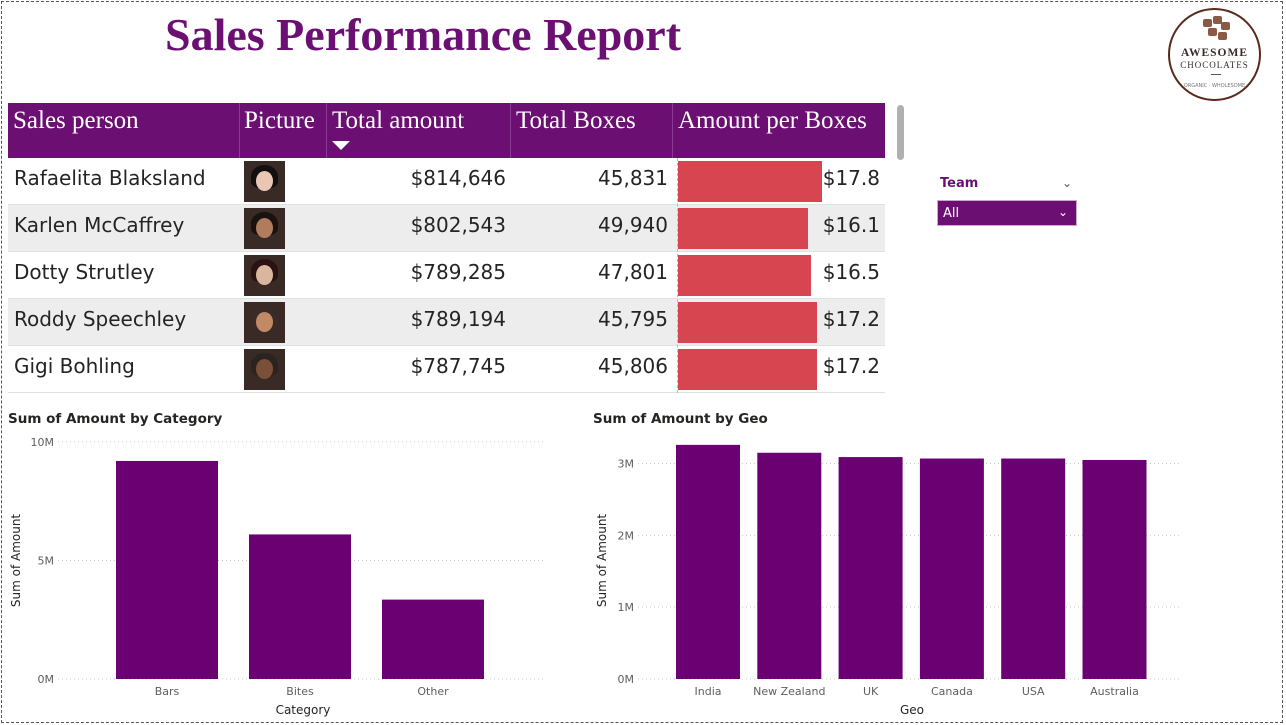  What do you see at coordinates (341, 145) in the screenshot?
I see `sort-descending-icon` at bounding box center [341, 145].